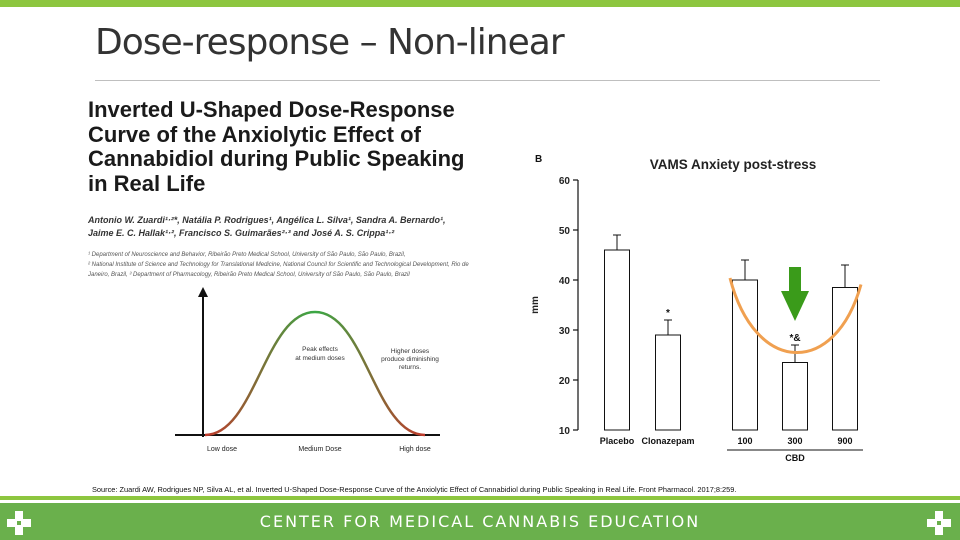  I want to click on paper-title-line: in Real Life, so click(147, 183).